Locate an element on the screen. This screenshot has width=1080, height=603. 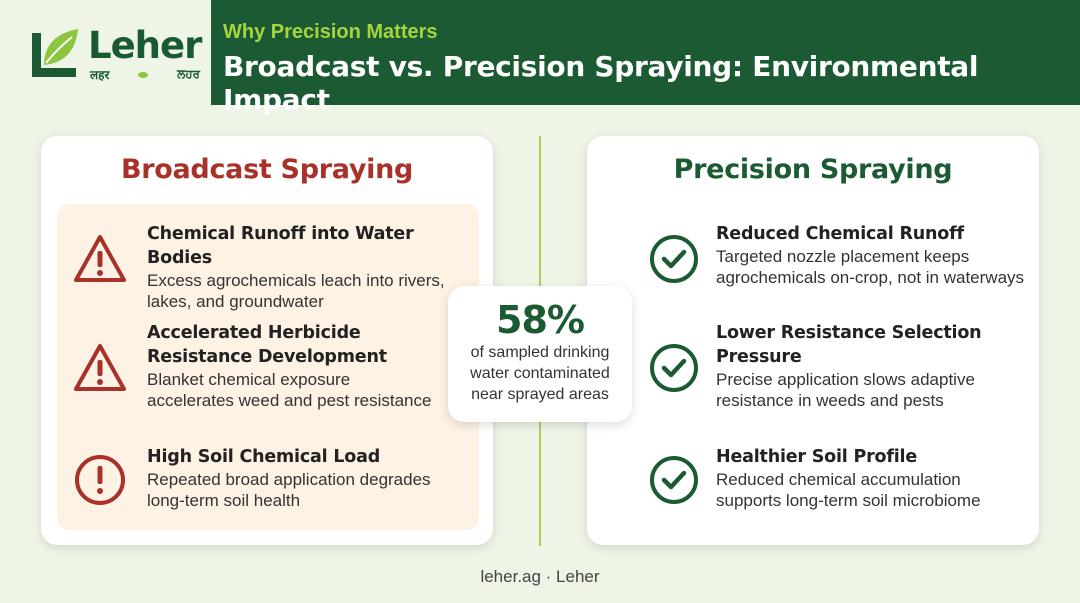
item-desc: Repeated broad application degrades is located at coordinates (289, 479).